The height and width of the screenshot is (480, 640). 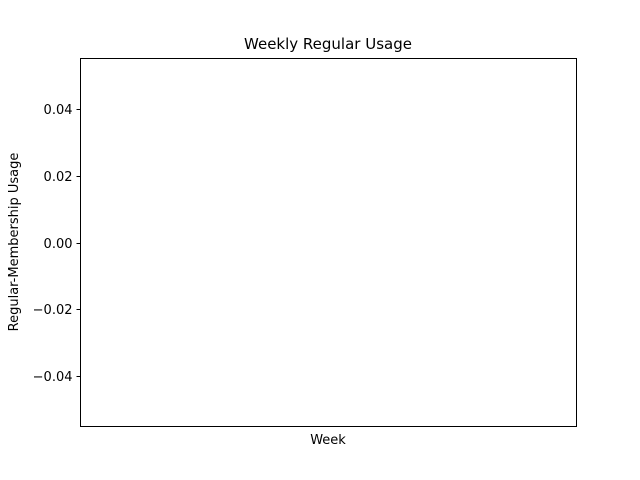 I want to click on y-tick-label: −0.02, so click(x=53, y=310).